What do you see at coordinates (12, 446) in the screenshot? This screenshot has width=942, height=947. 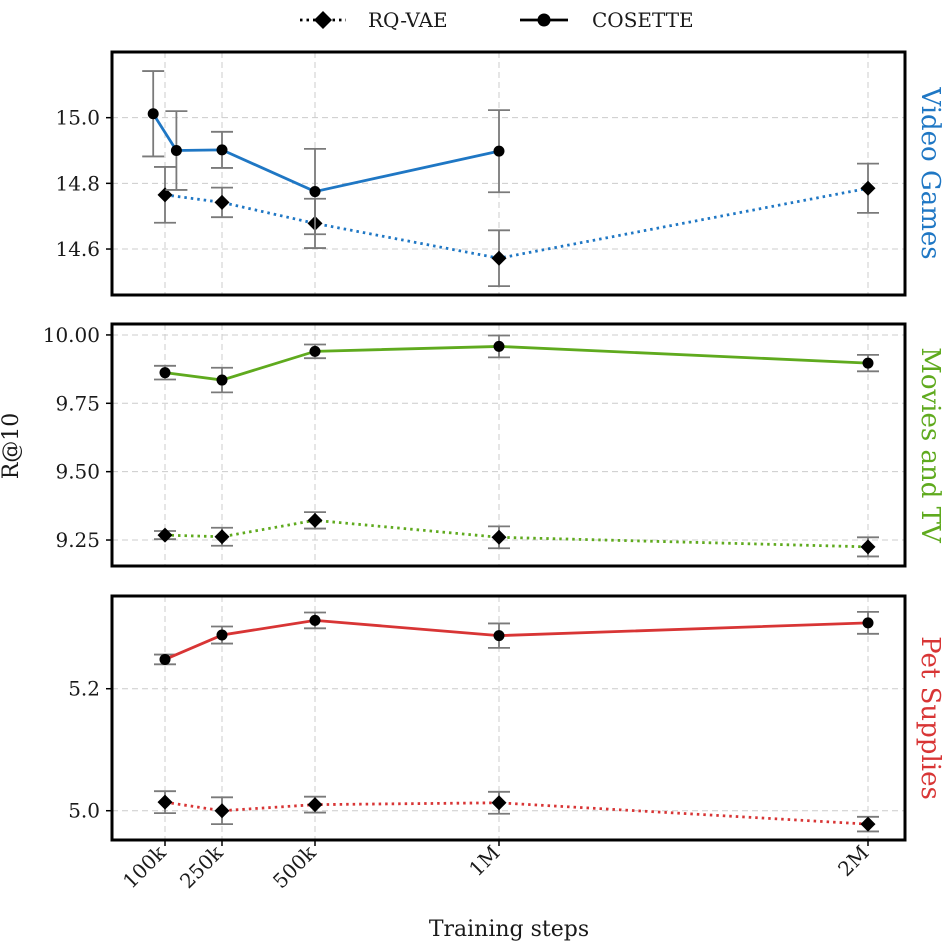 I see `y-axis-title: R@10` at bounding box center [12, 446].